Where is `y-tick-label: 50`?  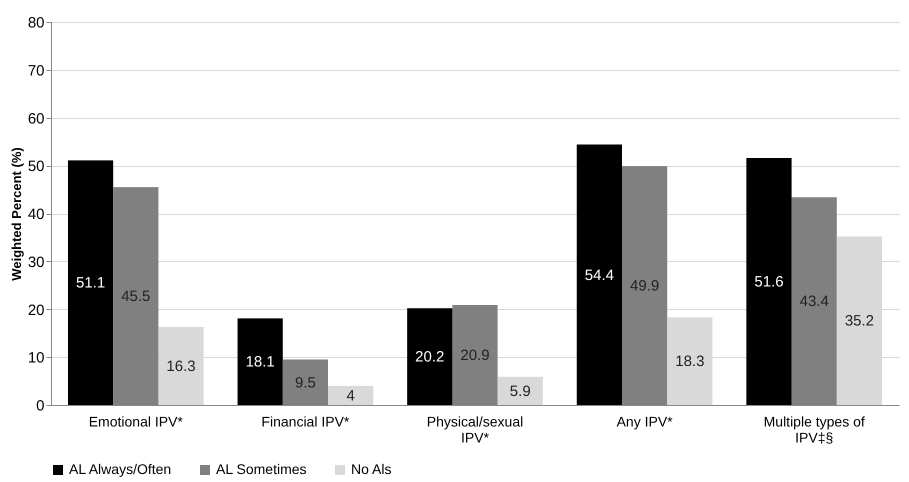 y-tick-label: 50 is located at coordinates (36, 167).